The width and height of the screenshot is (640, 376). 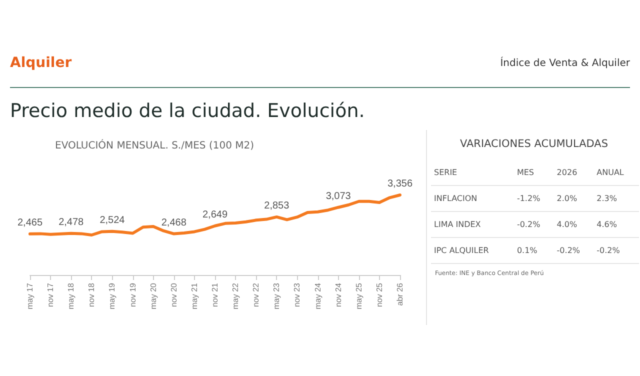 I want to click on text: Precio medio de la ciudad. Evolución., so click(x=187, y=111).